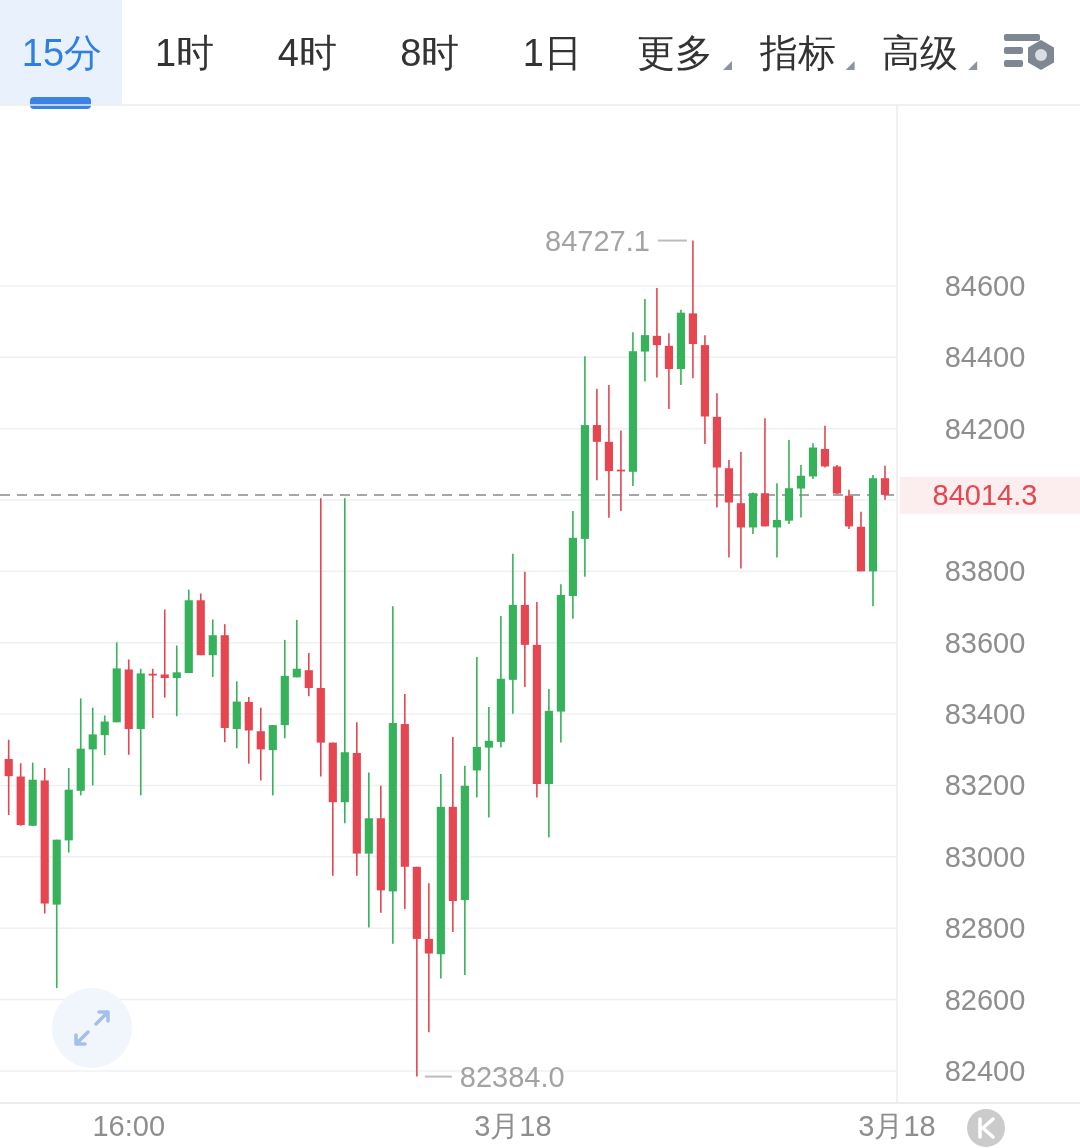  What do you see at coordinates (597, 240) in the screenshot?
I see `note-label: 84727.1` at bounding box center [597, 240].